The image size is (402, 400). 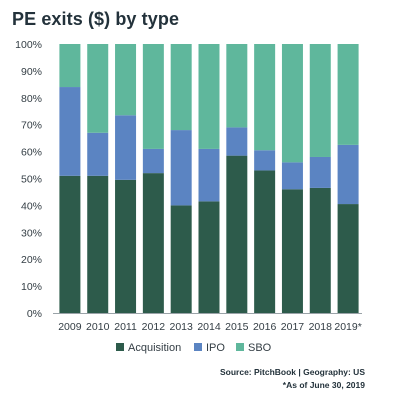 I want to click on chart-title: PE exits ($) by type, so click(x=96, y=19).